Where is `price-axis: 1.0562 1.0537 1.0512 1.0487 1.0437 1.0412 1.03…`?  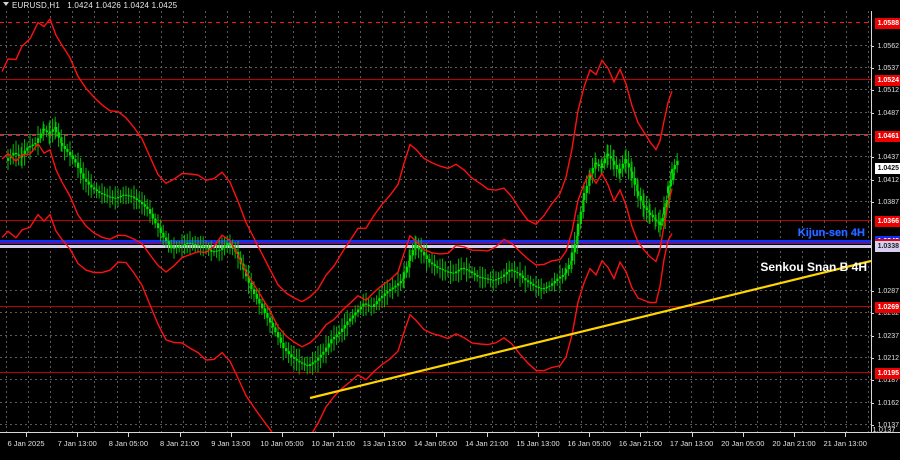 price-axis: 1.0562 1.0537 1.0512 1.0487 1.0437 1.0412 1.03… is located at coordinates (885, 221).